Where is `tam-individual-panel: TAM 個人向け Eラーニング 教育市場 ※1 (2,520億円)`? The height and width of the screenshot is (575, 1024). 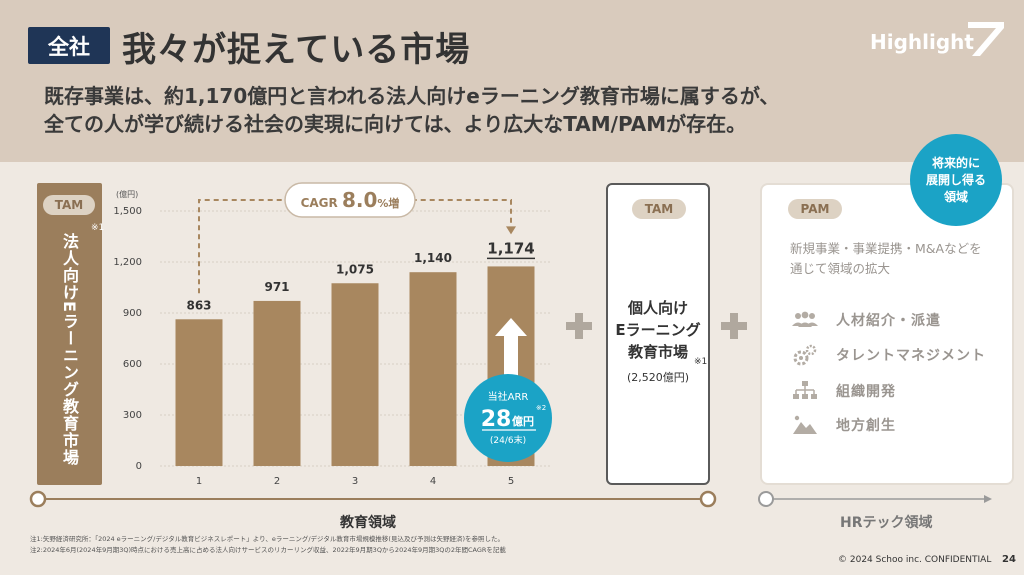 tam-individual-panel: TAM 個人向け Eラーニング 教育市場 ※1 (2,520億円) is located at coordinates (658, 334).